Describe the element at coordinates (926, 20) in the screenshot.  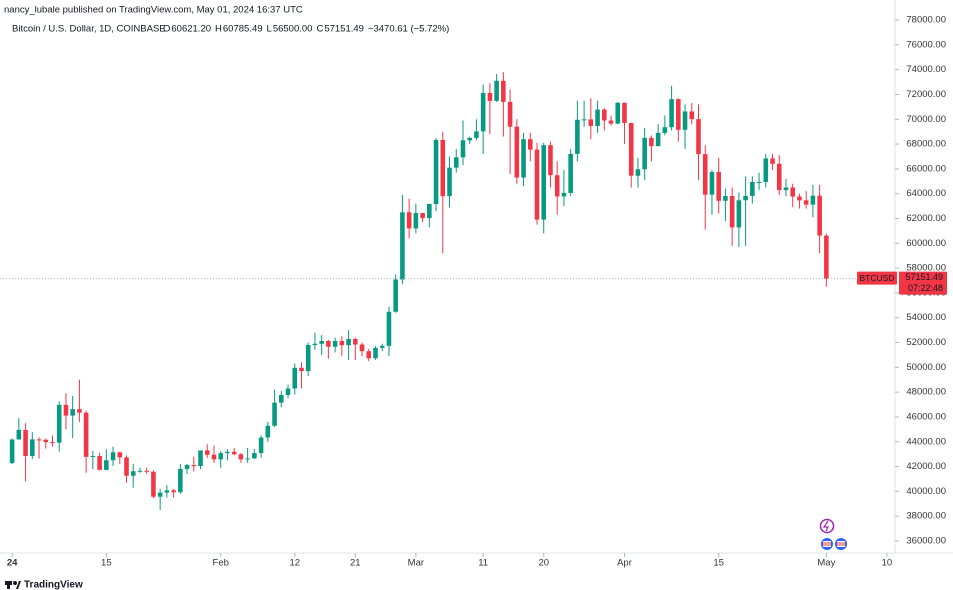
I see `y-tick-label: 78000.00` at that location.